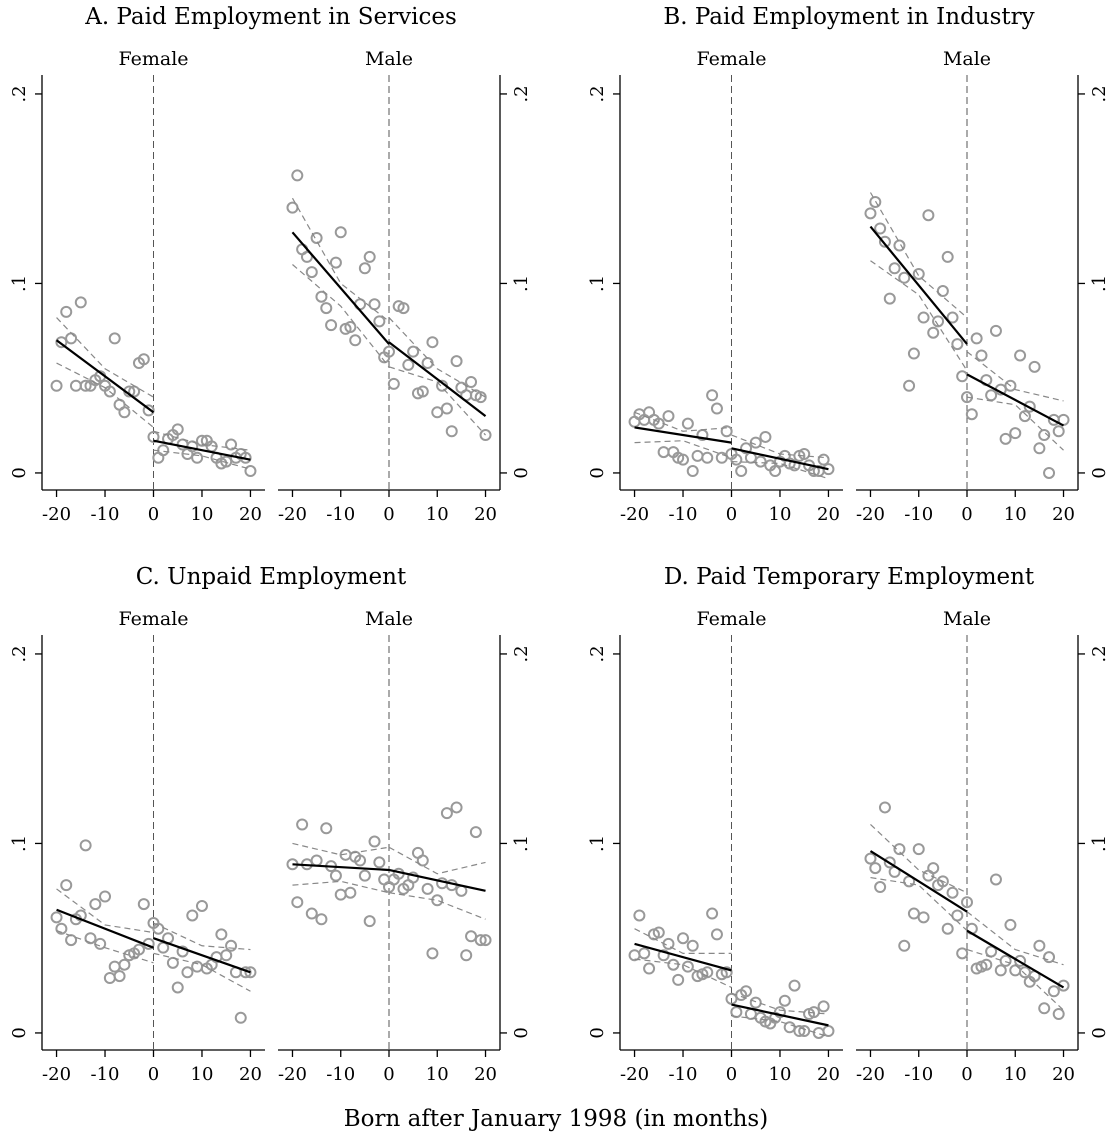 Image resolution: width=1113 pixels, height=1141 pixels. I want to click on x-axis-title: Born after January 1998 (in months), so click(556, 1119).